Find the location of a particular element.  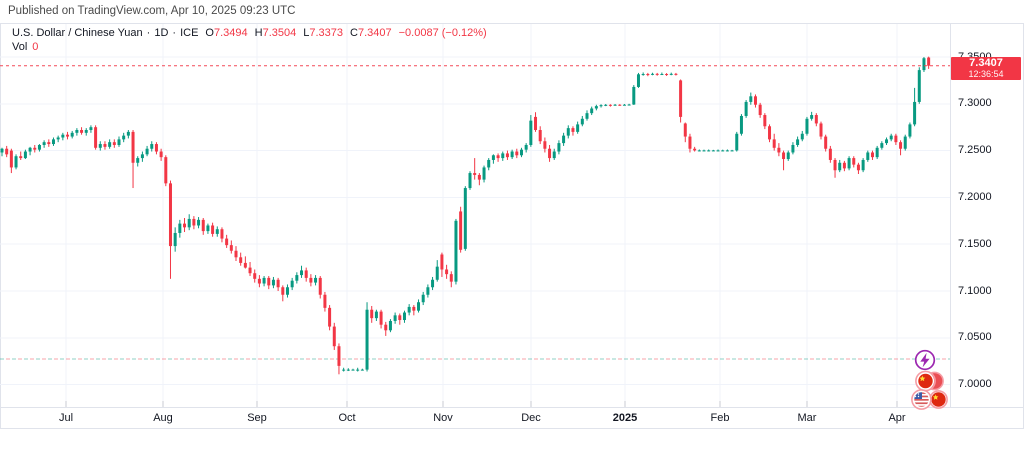

footer: TradingView is located at coordinates (512, 441).